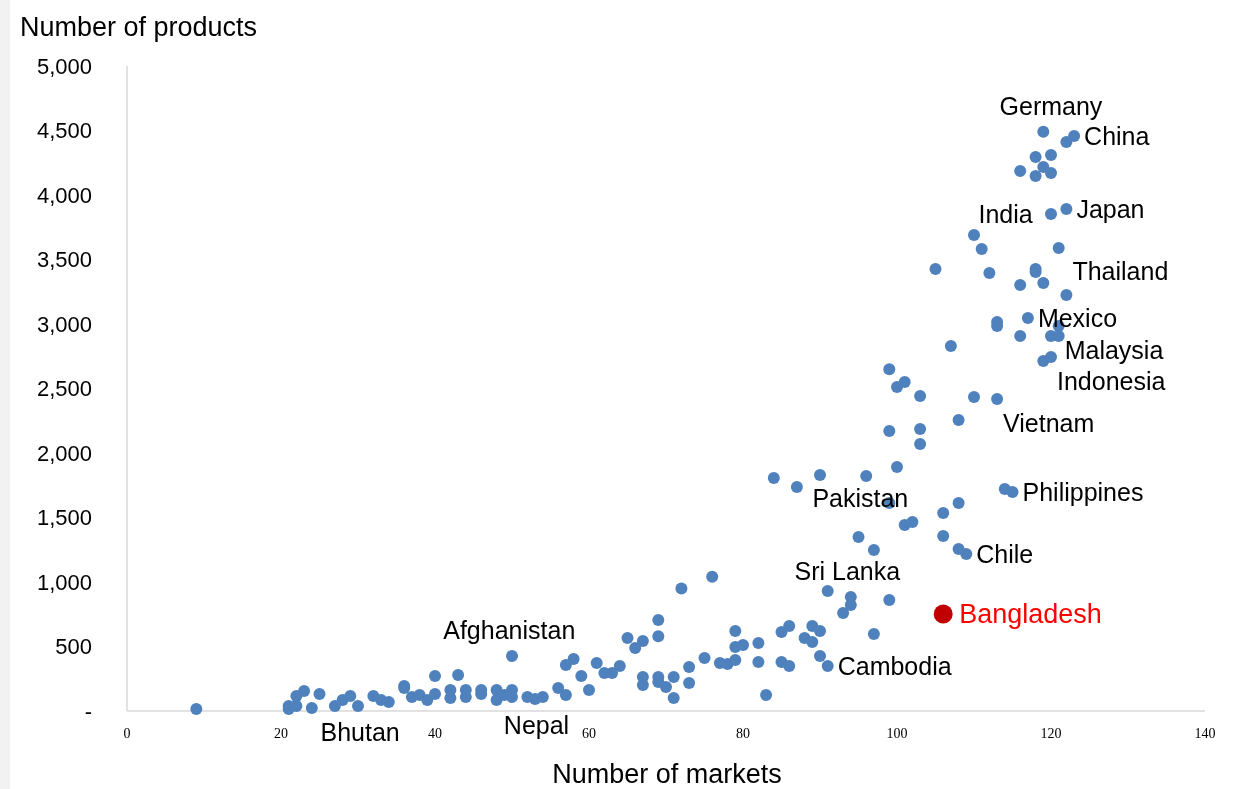 The height and width of the screenshot is (789, 1237). Describe the element at coordinates (1049, 422) in the screenshot. I see `annotation: Vietnam` at that location.